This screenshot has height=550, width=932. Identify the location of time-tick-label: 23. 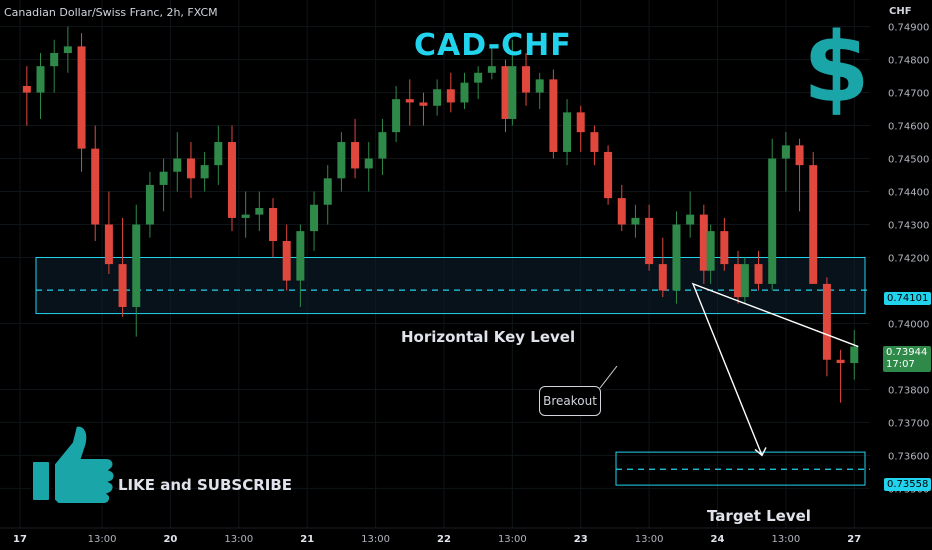
(581, 539).